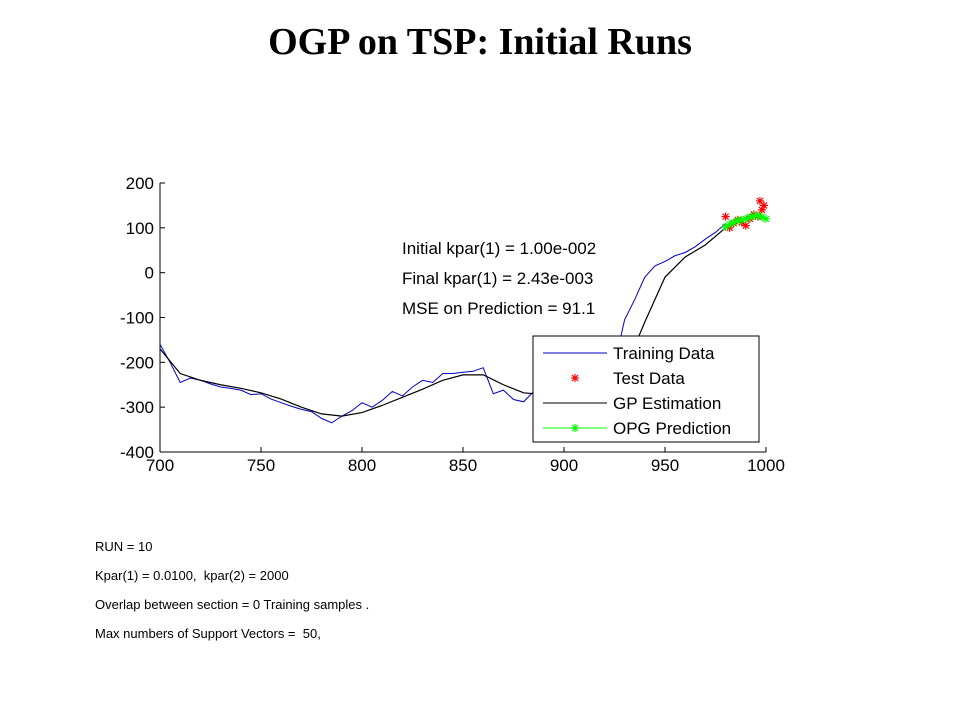  What do you see at coordinates (192, 575) in the screenshot?
I see `kpar-note: Kpar(1) = 0.0100, kpar(2) = 2000` at bounding box center [192, 575].